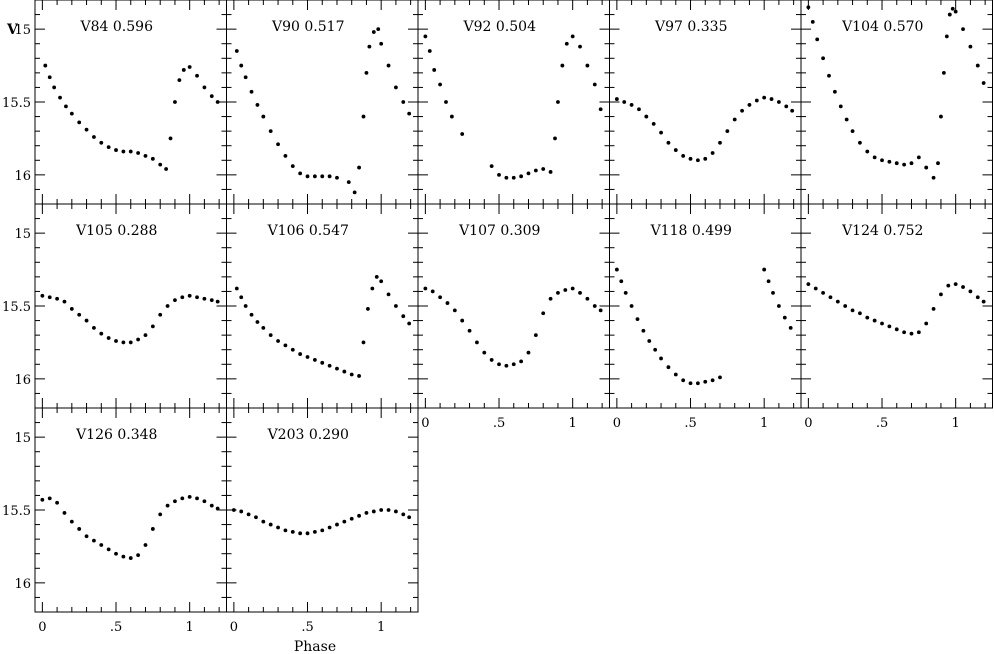  I want to click on panel-title: V84 0.596, so click(117, 27).